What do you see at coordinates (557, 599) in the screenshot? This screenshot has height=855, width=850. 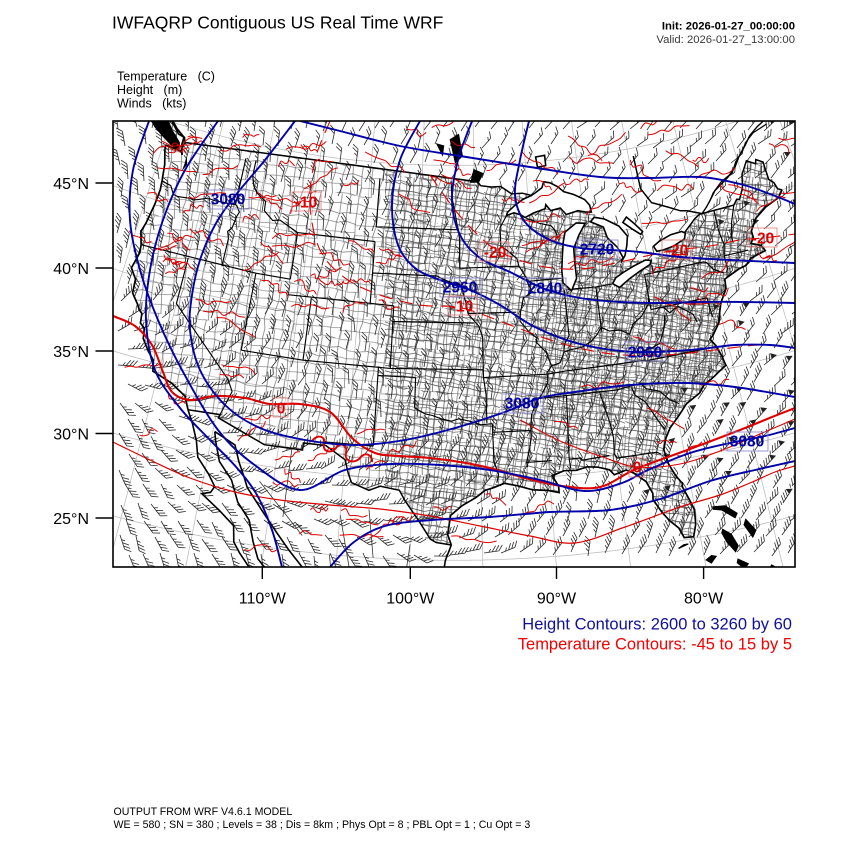 I see `svg-text: 90°W` at bounding box center [557, 599].